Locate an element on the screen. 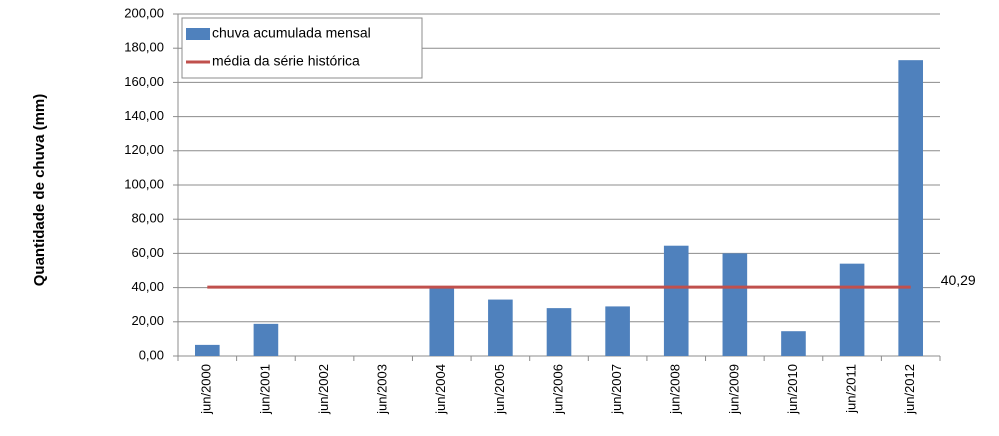 The height and width of the screenshot is (436, 999). y-tick-label: 0,00 is located at coordinates (151, 354).